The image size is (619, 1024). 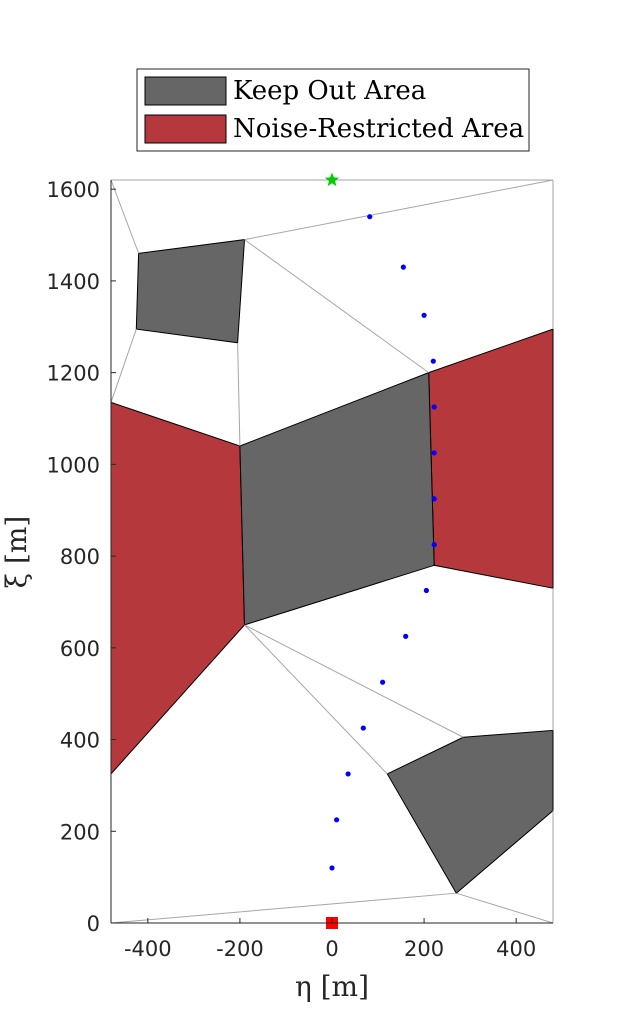 What do you see at coordinates (516, 949) in the screenshot?
I see `x-tick-label: 400` at bounding box center [516, 949].